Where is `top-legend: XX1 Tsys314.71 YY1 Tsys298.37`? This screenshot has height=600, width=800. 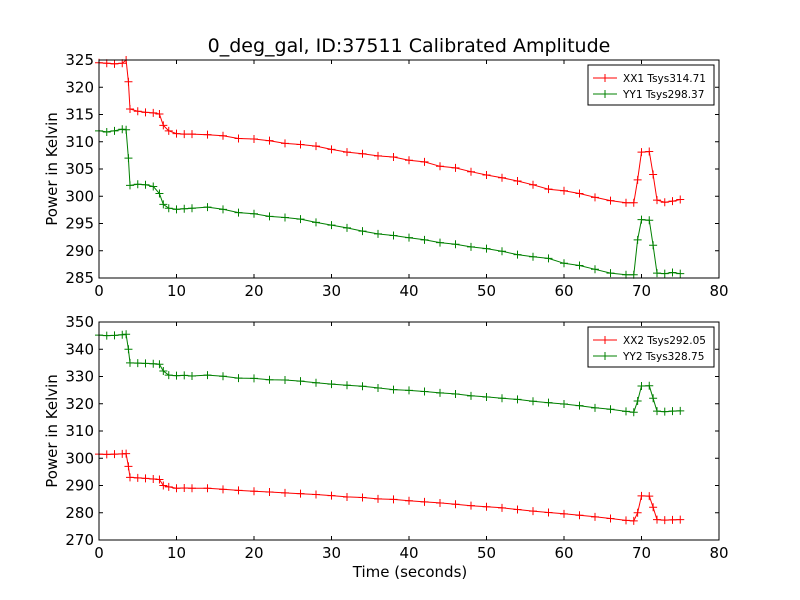
top-legend: XX1 Tsys314.71 YY1 Tsys298.37 is located at coordinates (651, 85).